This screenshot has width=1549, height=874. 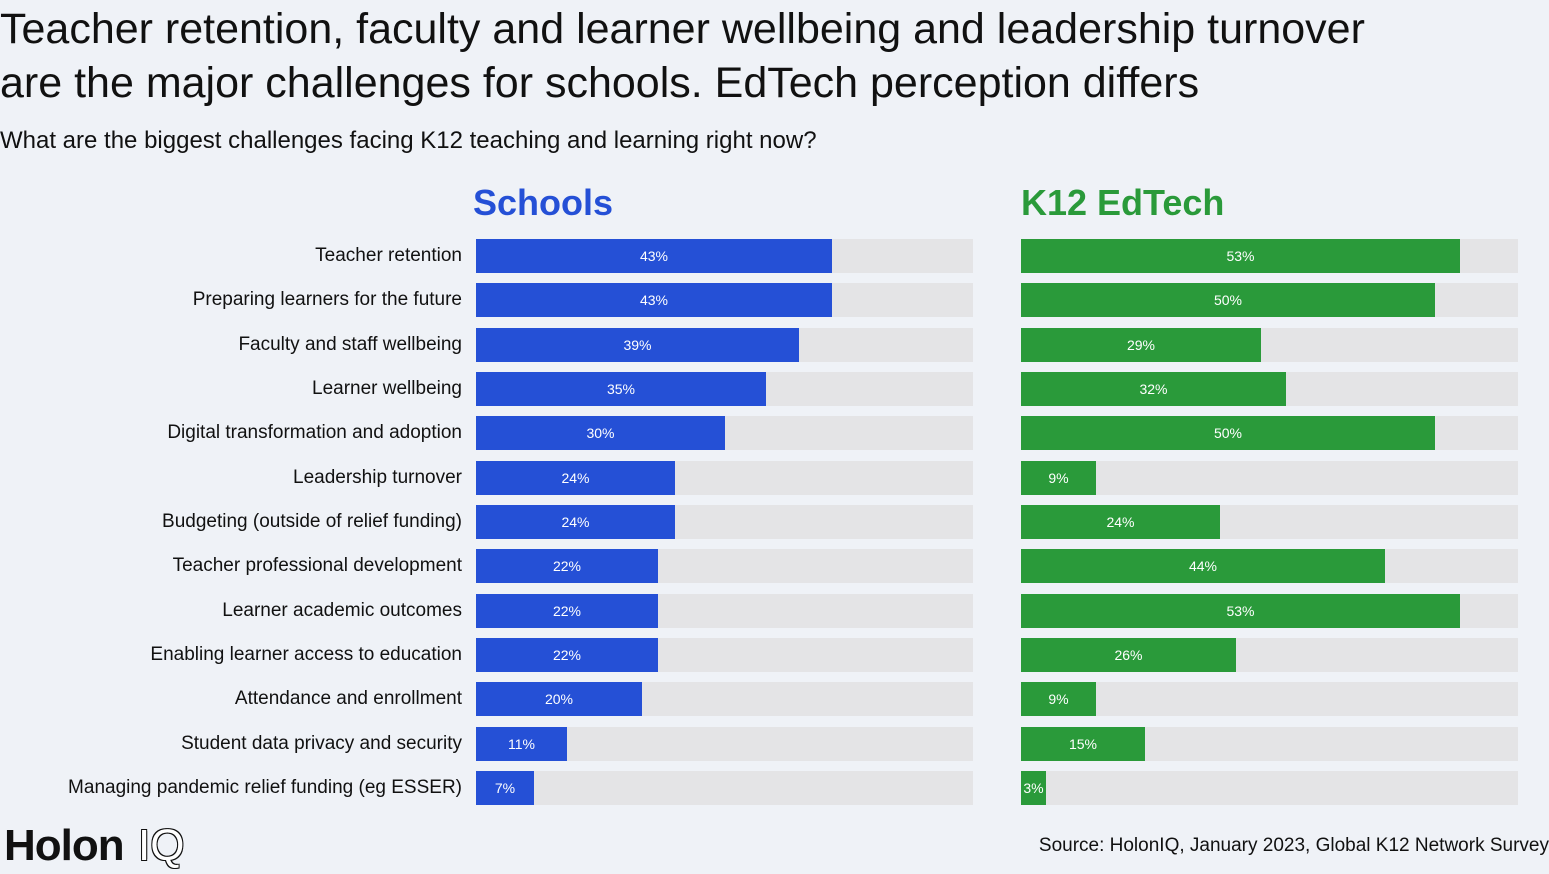 I want to click on edtech-panel-title: K12 EdTech, so click(x=1123, y=202).